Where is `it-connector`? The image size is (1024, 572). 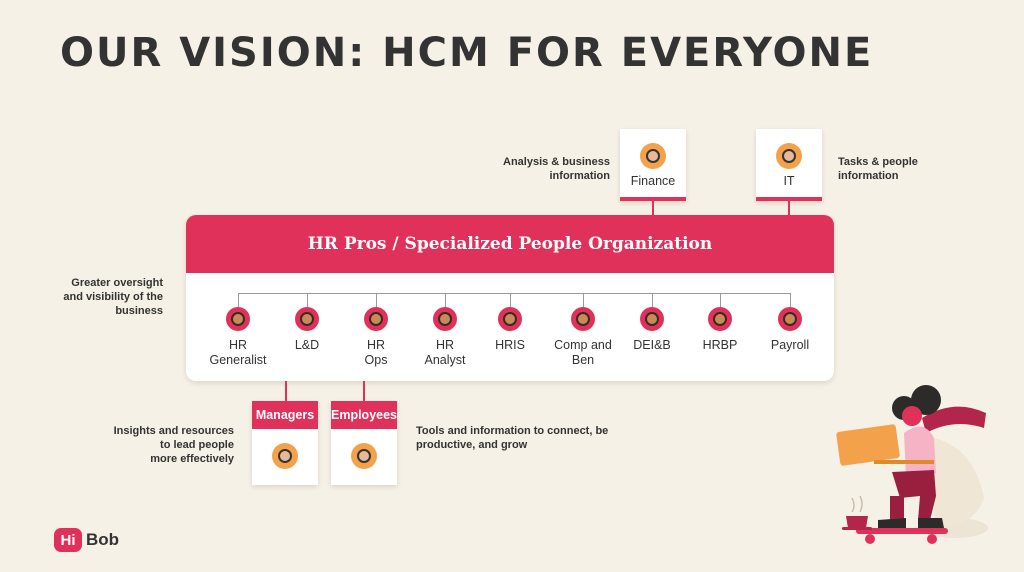
it-connector is located at coordinates (789, 208).